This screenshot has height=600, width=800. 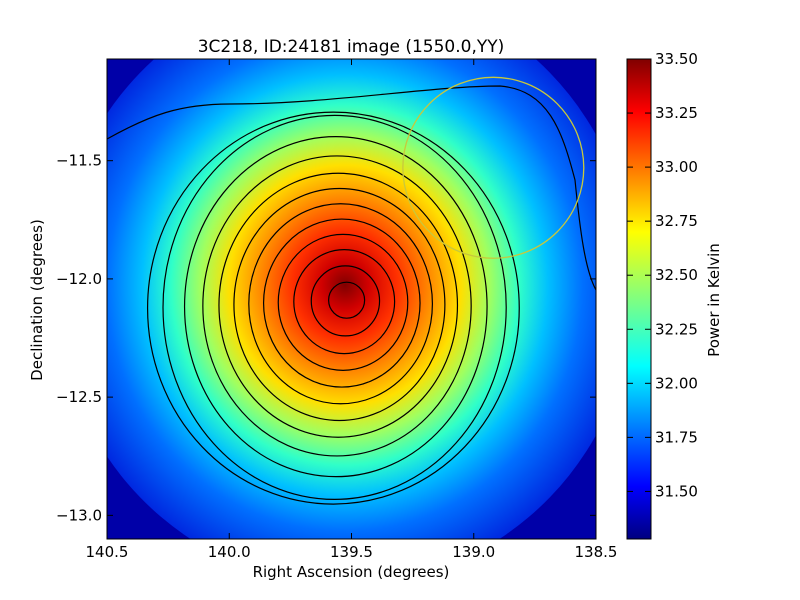 I want to click on colorbar-tick-label: 32.00, so click(x=676, y=383).